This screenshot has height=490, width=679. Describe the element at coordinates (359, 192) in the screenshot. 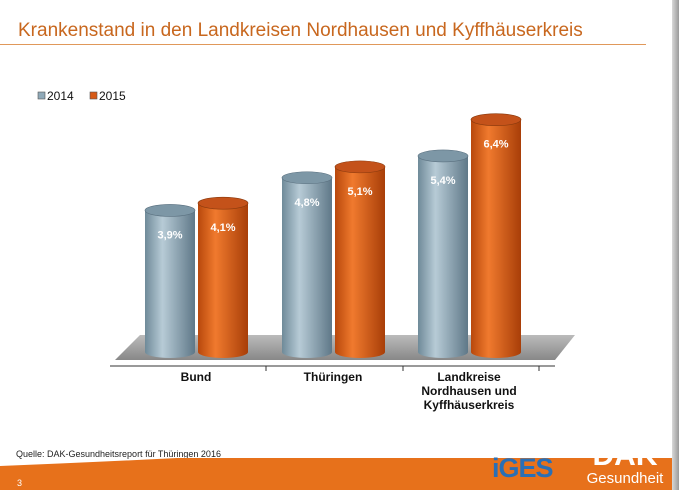

I see `data-label: 5,1%` at that location.